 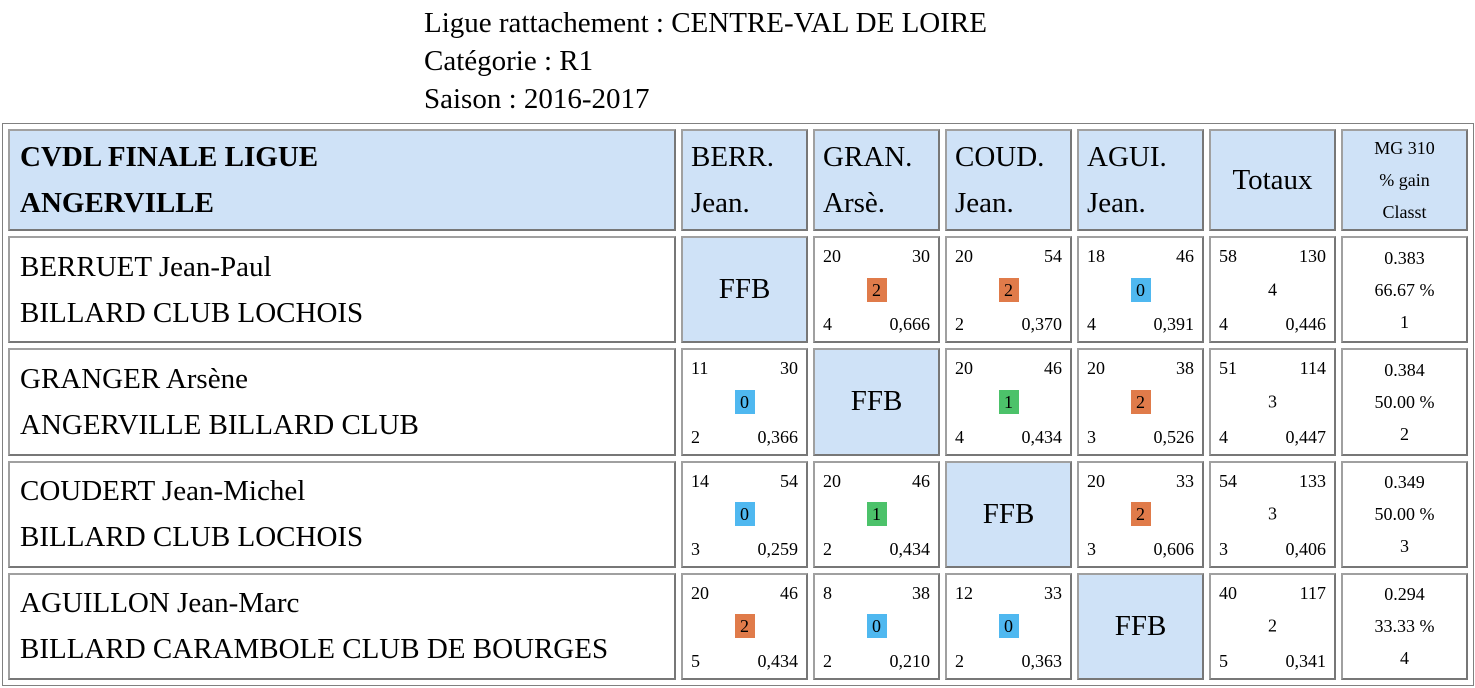 I want to click on saison-line: Saison : 2016-2017, so click(x=537, y=99).